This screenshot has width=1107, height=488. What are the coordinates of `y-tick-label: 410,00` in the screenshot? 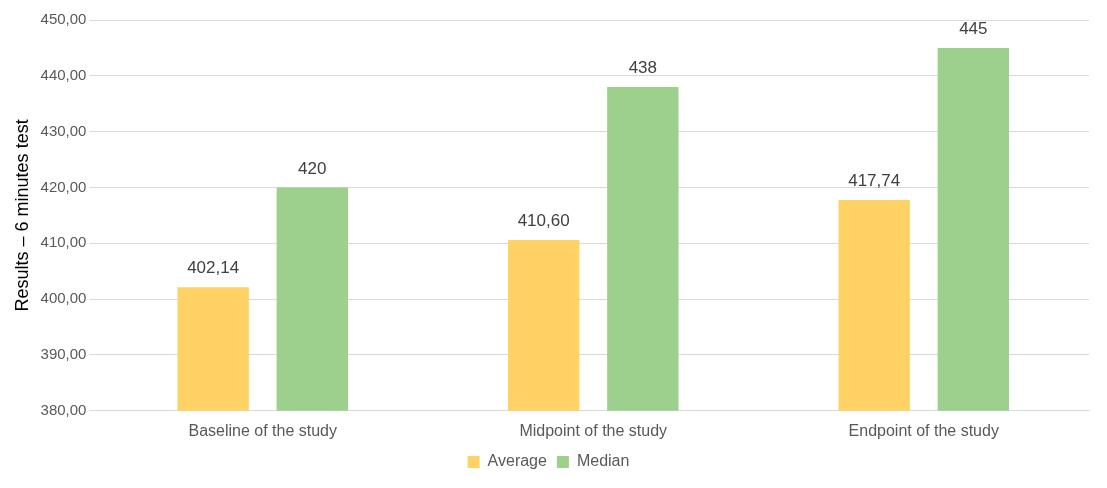 It's located at (63, 242).